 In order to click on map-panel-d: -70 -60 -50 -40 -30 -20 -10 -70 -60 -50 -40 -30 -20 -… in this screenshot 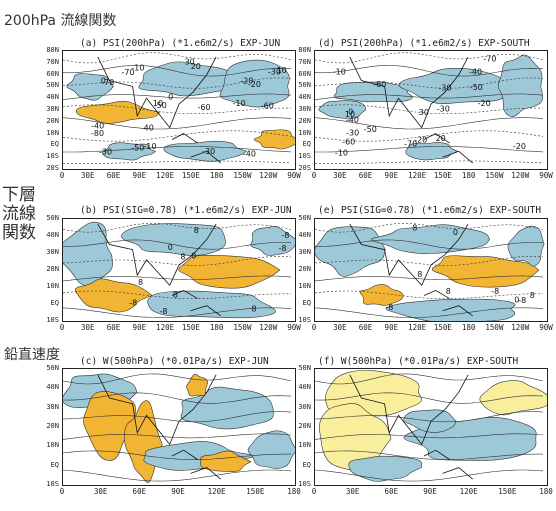, I will do `click(431, 110)`.